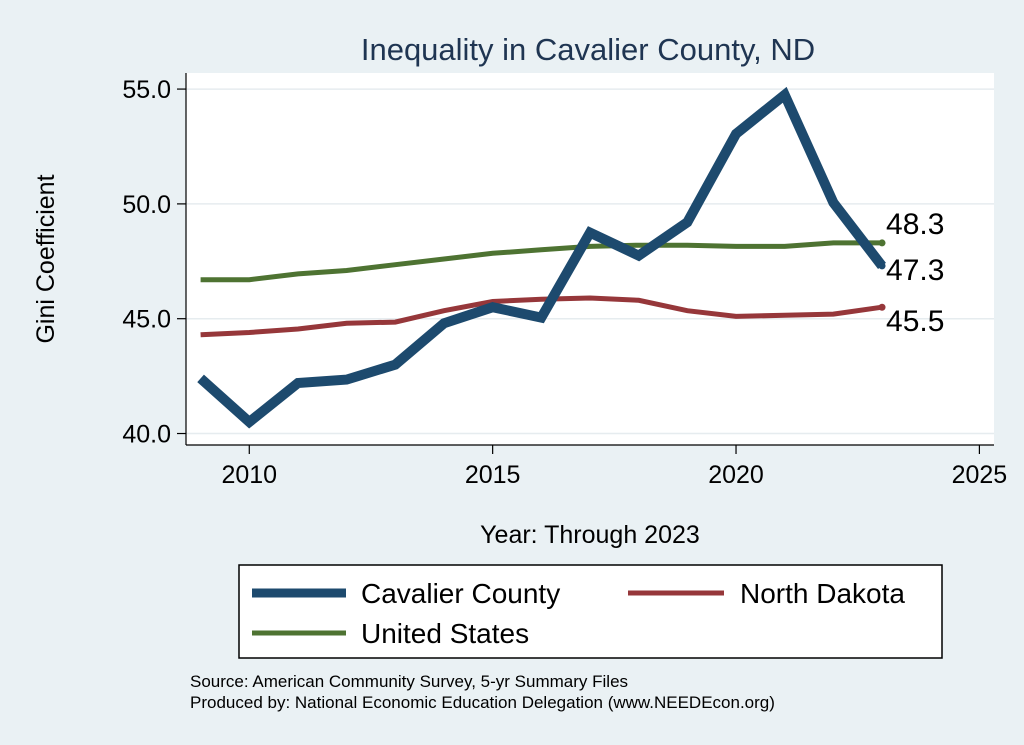 The width and height of the screenshot is (1024, 745). I want to click on series-endpoint-cavalier-county, so click(882, 266).